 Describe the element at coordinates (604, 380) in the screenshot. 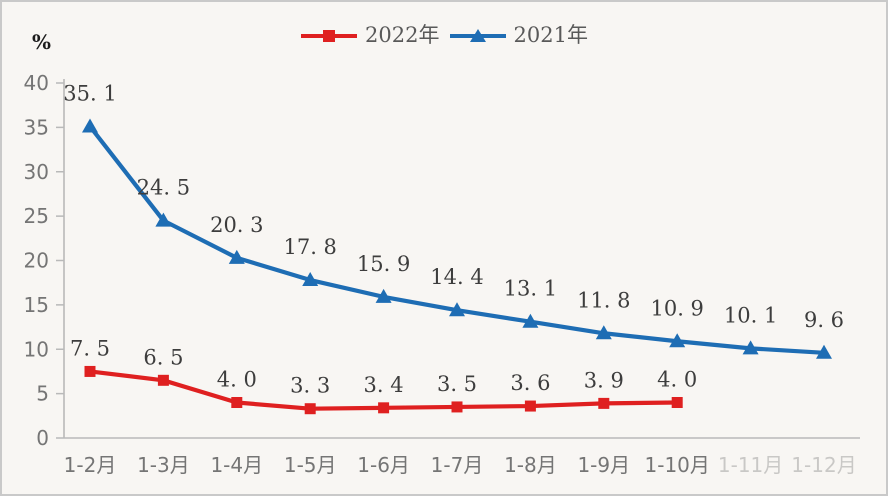

I see `value-label: 3. 9` at that location.